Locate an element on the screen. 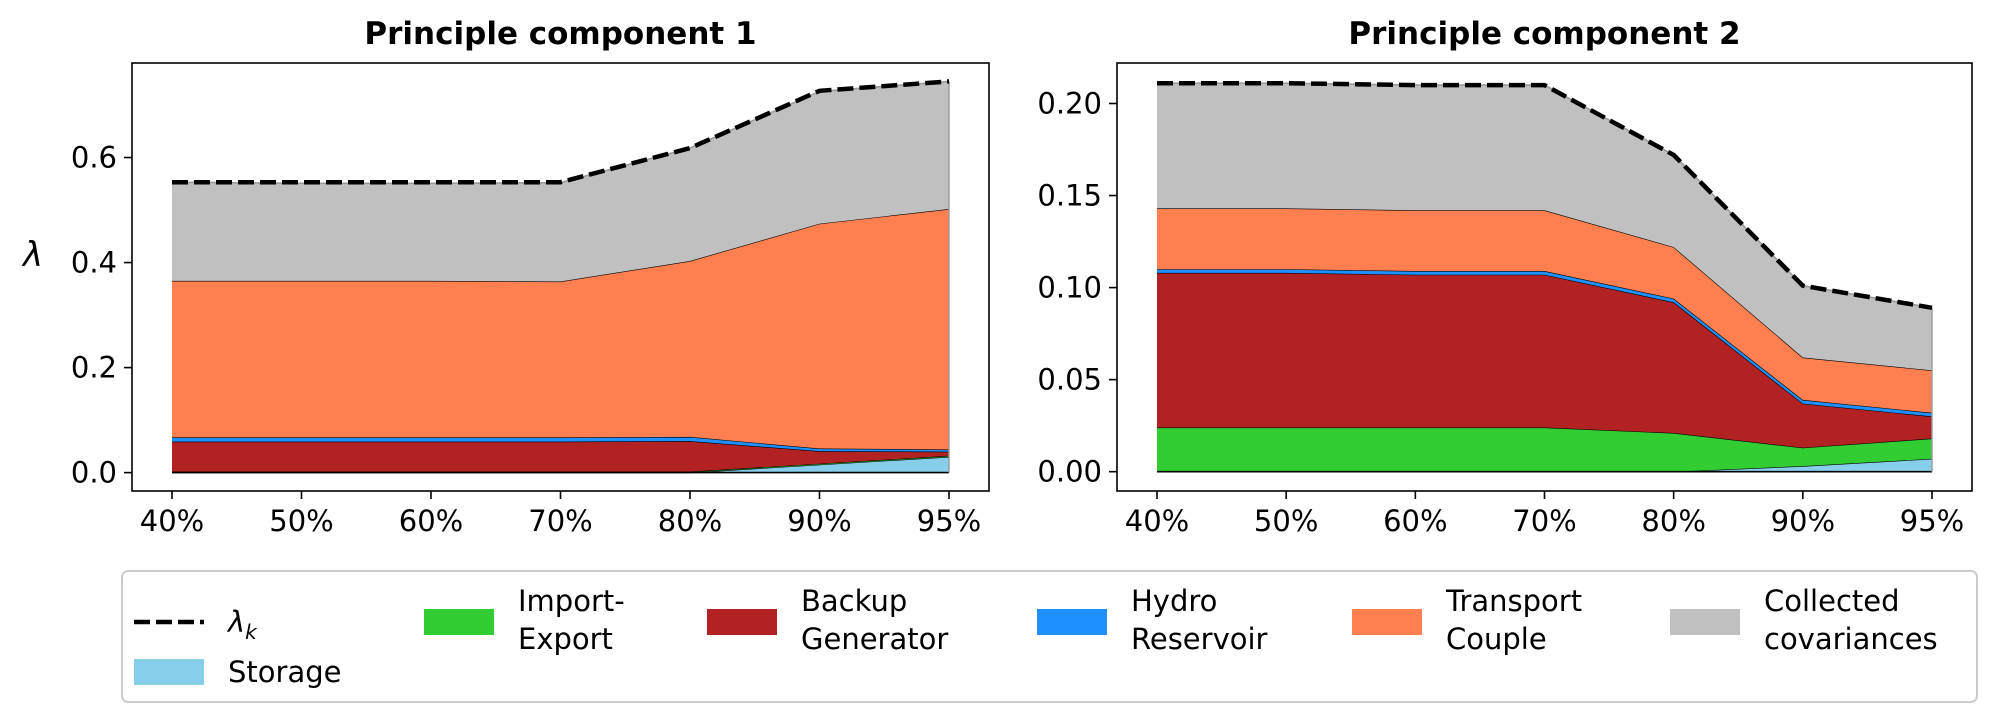 This screenshot has height=724, width=1996. legend-label: Backup Generator is located at coordinates (874, 620).